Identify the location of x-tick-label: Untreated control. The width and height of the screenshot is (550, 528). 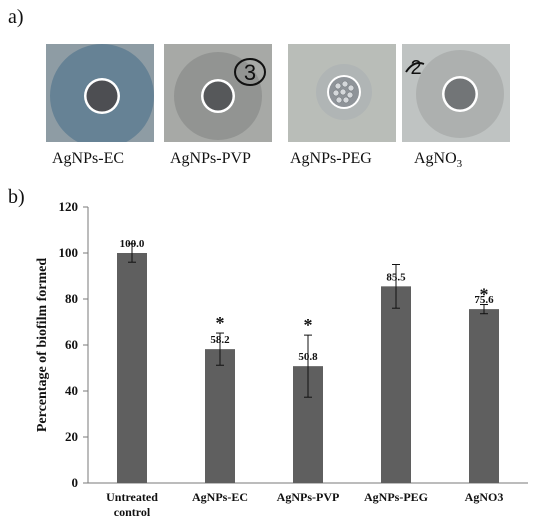
(132, 504).